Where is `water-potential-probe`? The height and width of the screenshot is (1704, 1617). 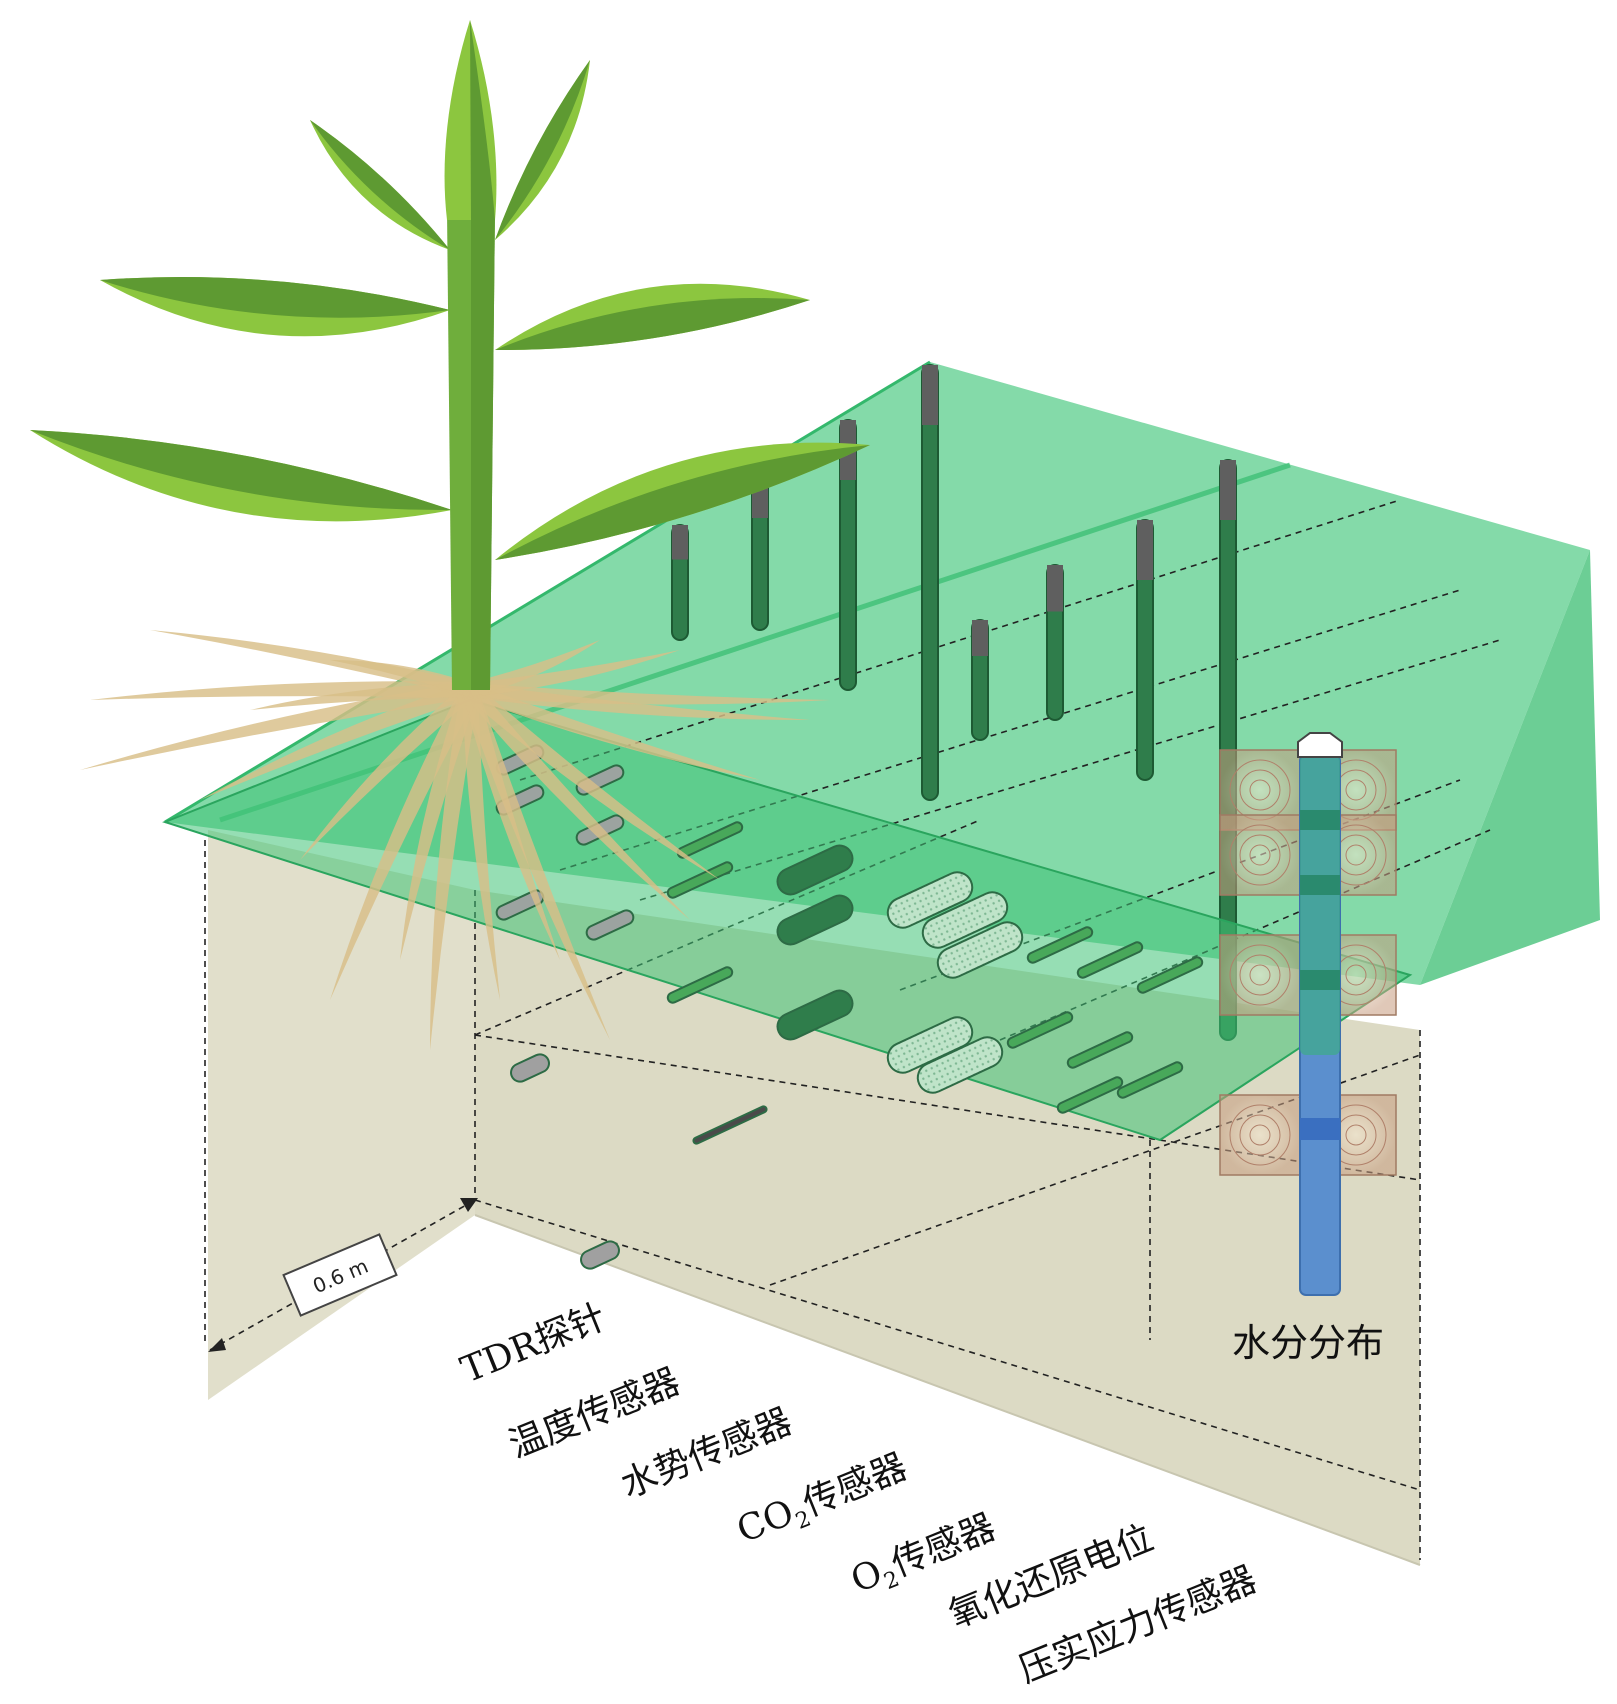 water-potential-probe is located at coordinates (730, 1125).